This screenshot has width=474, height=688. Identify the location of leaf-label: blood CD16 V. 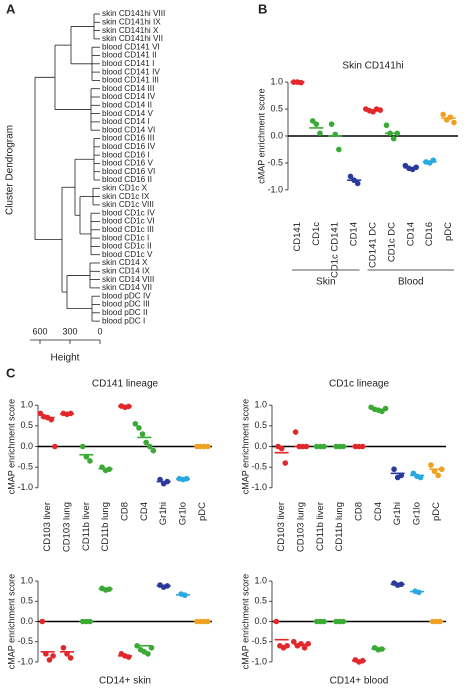
(128, 163).